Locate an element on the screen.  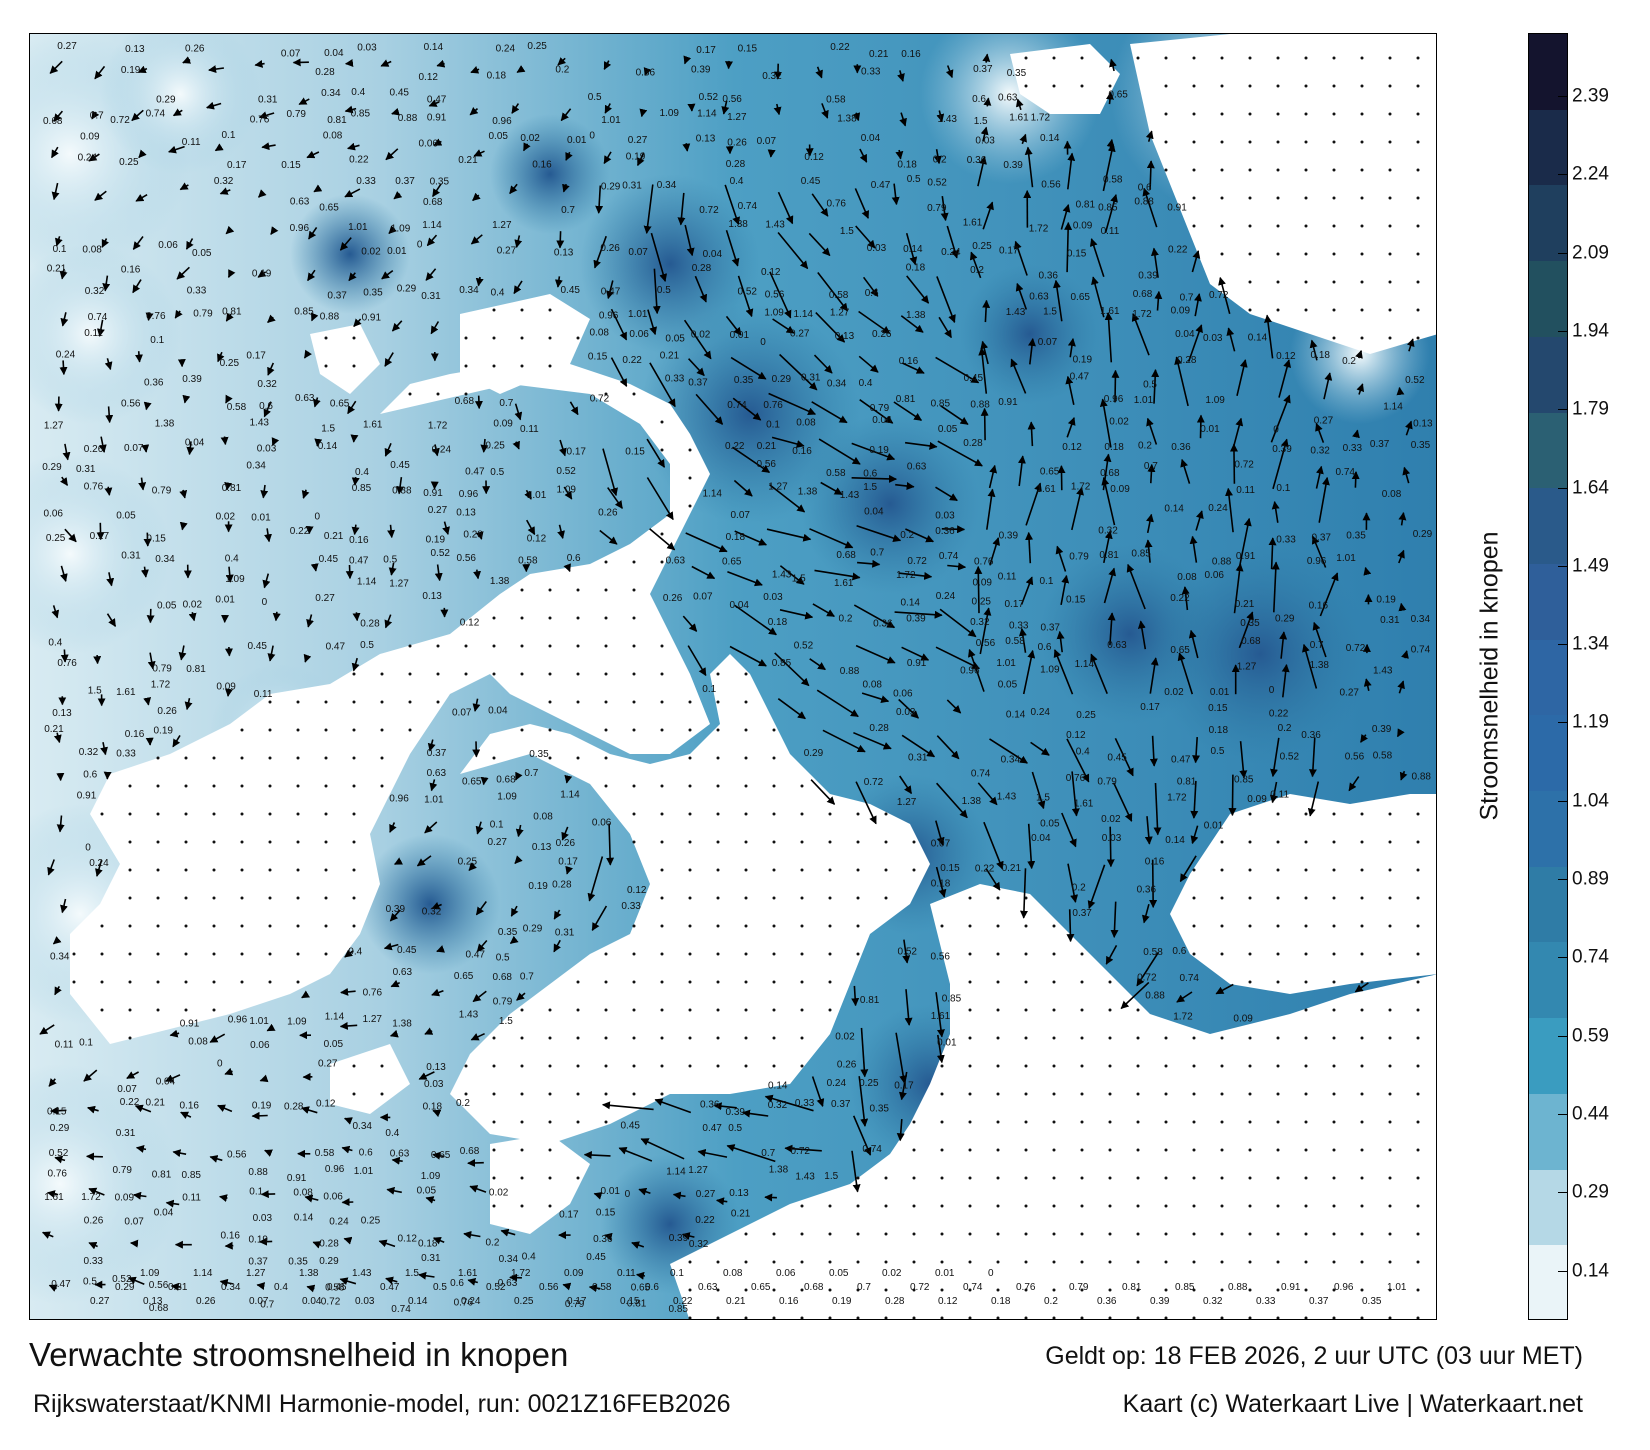
speed-value-label: 0.36 is located at coordinates (977, 160).